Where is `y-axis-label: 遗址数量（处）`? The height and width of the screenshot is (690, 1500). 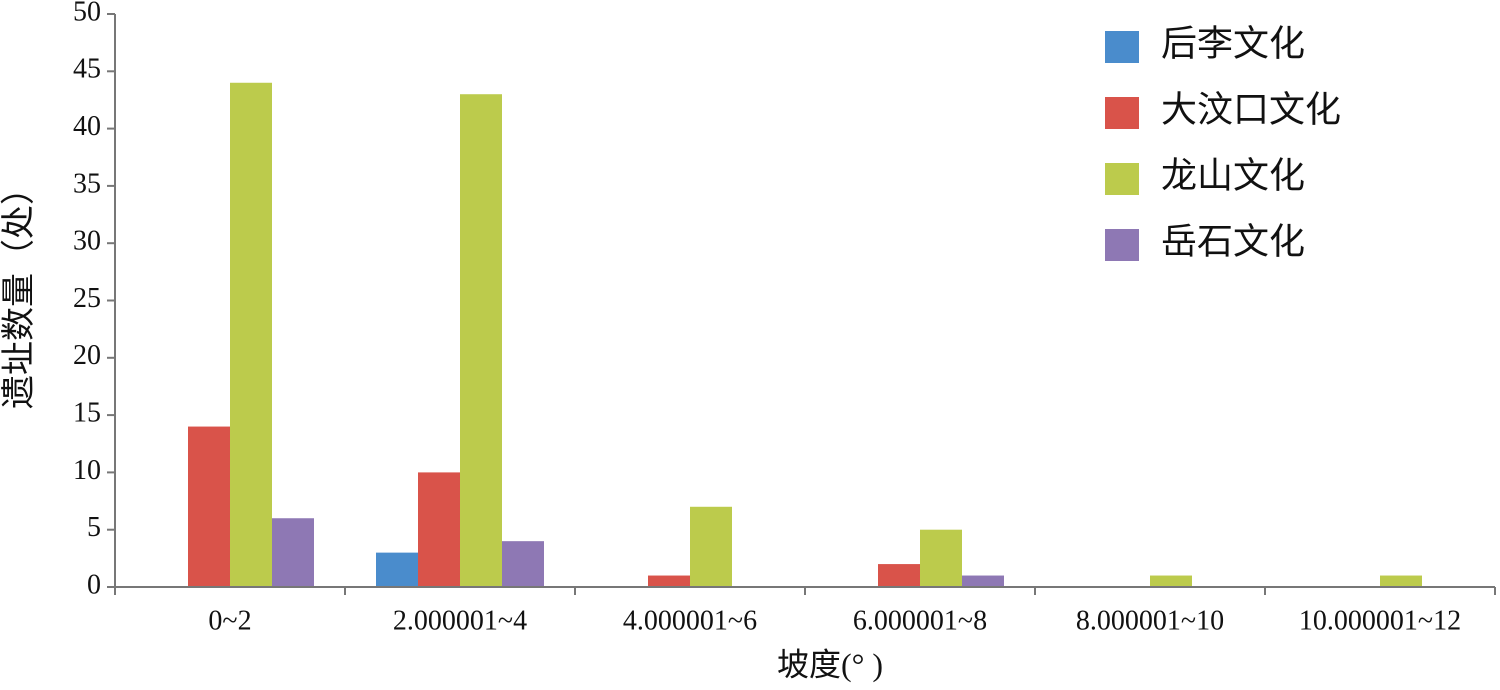
y-axis-label: 遗址数量（处） is located at coordinates (19, 290).